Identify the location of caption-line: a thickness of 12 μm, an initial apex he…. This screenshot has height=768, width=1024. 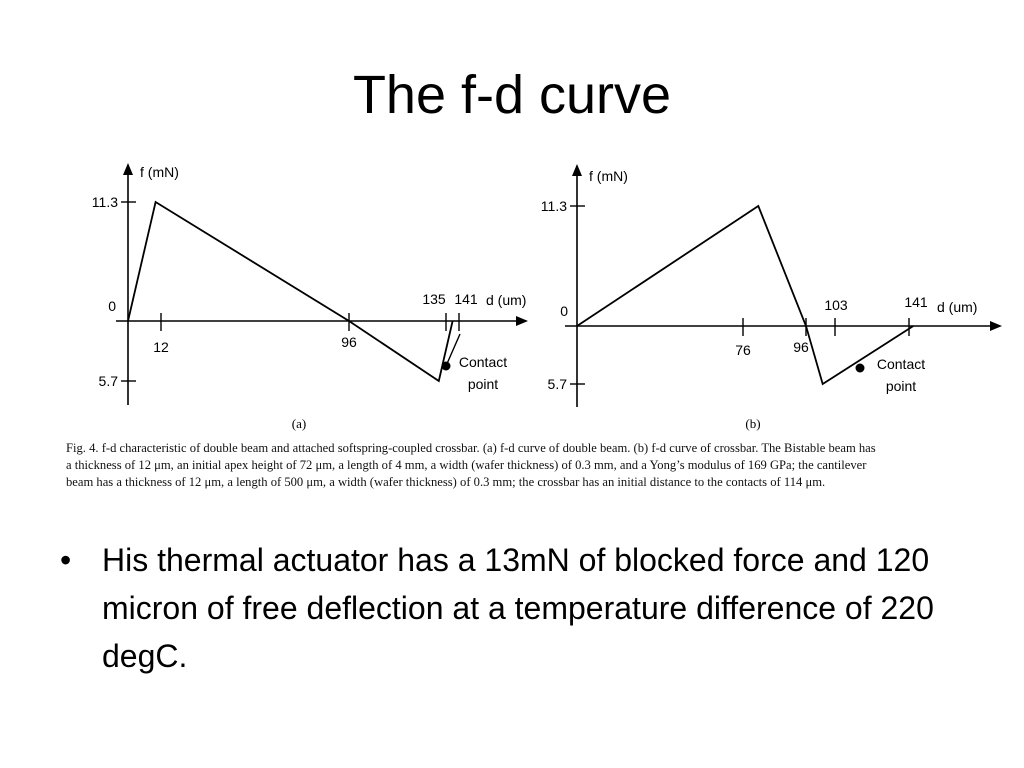
(466, 465).